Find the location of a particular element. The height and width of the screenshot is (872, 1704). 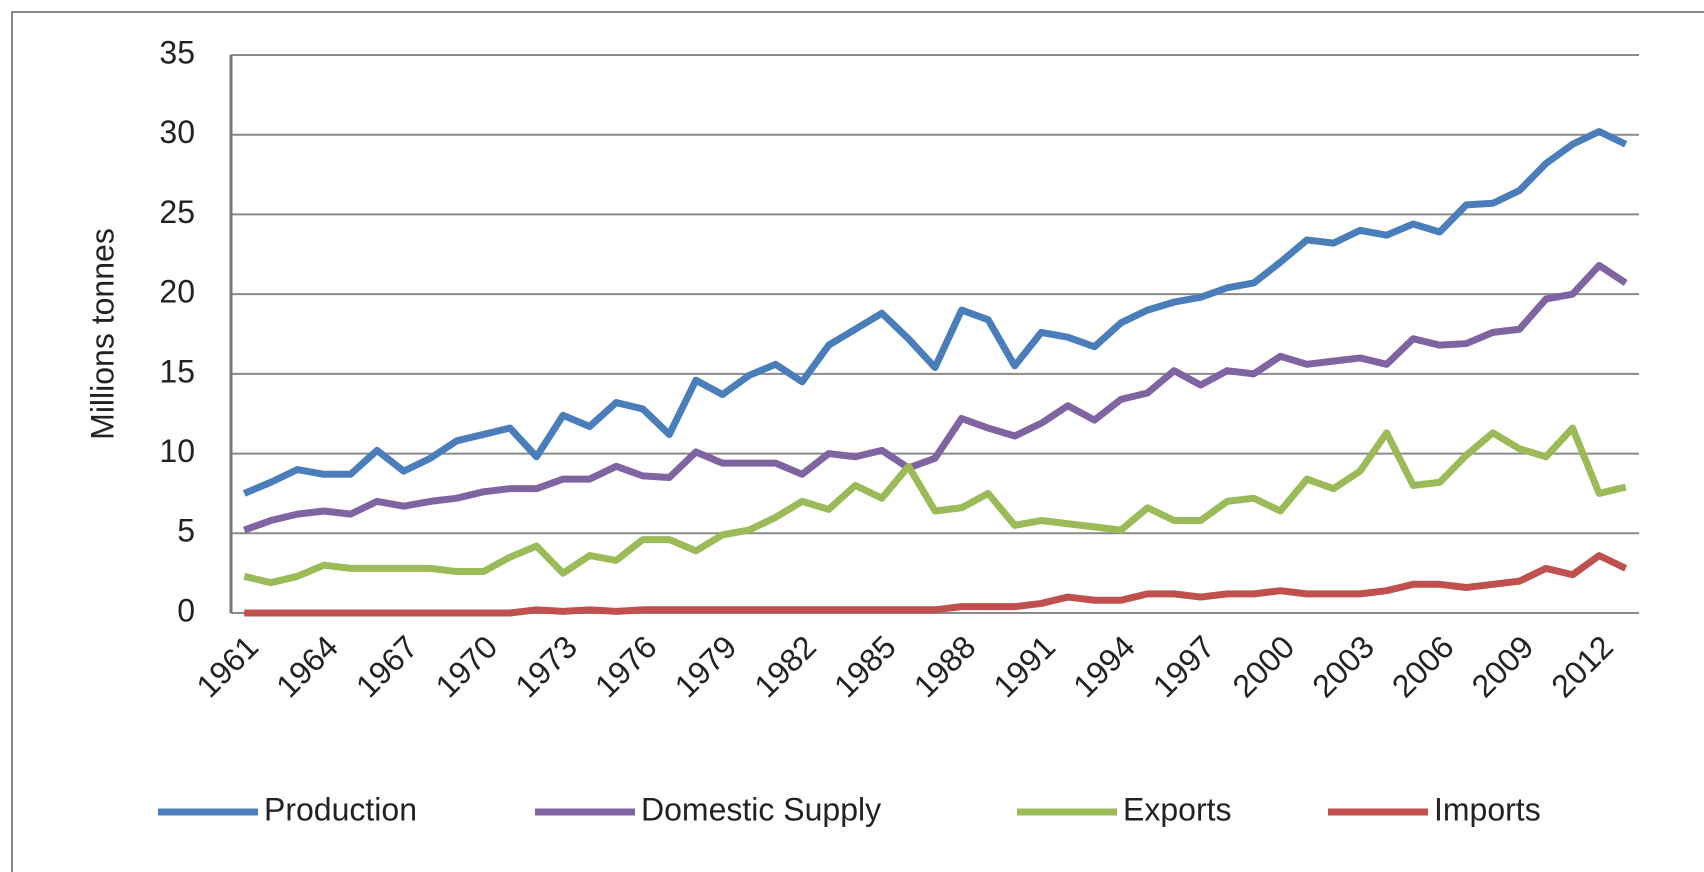

x-tick-label: 2000 is located at coordinates (1263, 666).